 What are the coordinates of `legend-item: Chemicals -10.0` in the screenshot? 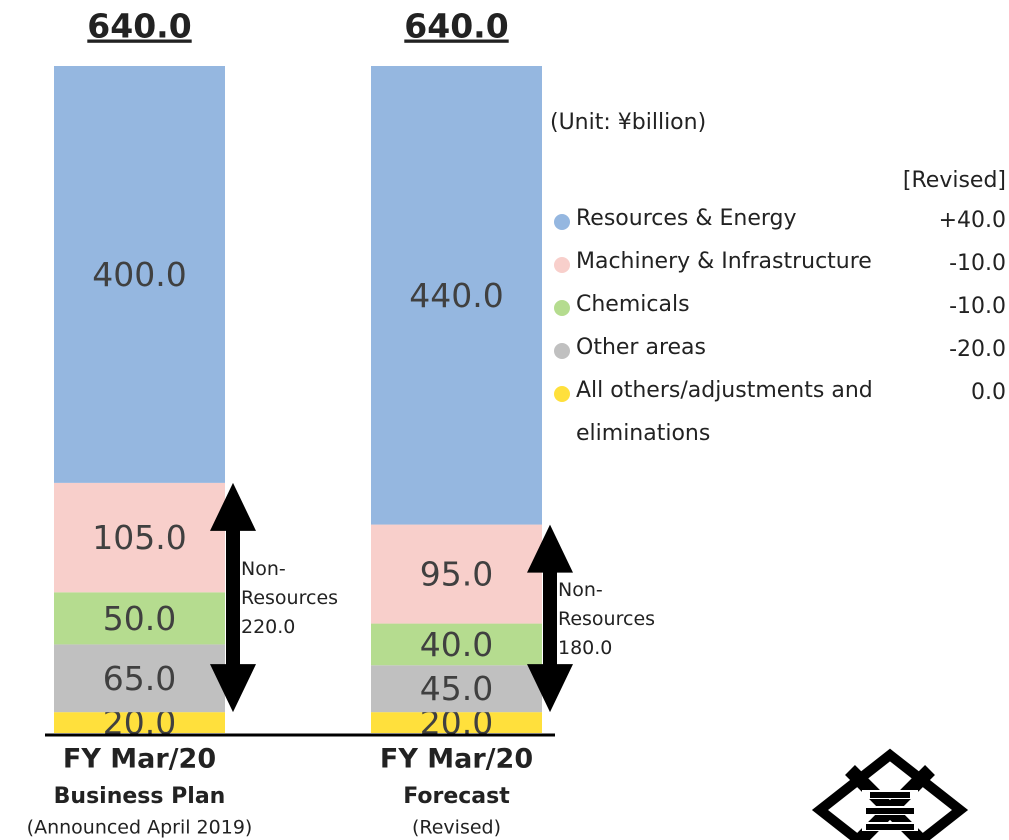 It's located at (778, 314).